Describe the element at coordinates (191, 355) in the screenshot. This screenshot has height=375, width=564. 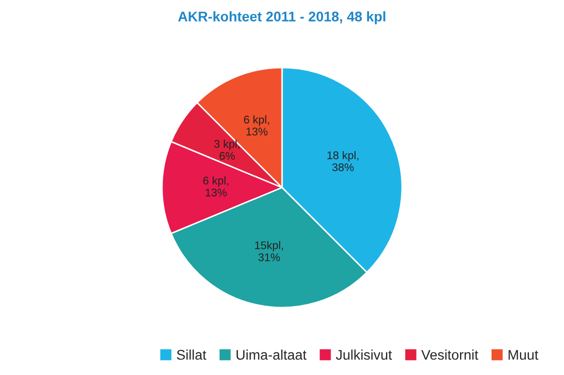
I see `legend-label: Sillat` at that location.